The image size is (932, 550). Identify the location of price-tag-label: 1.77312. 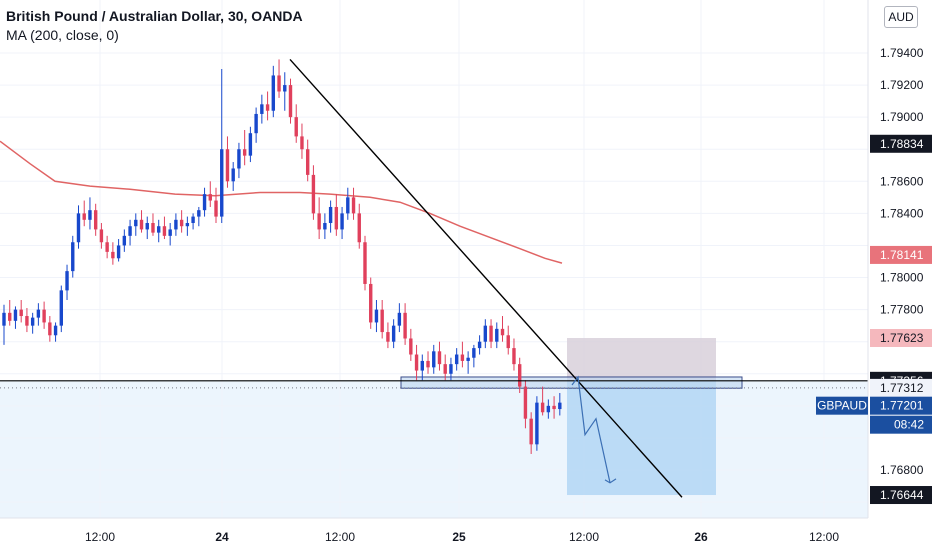
(902, 388).